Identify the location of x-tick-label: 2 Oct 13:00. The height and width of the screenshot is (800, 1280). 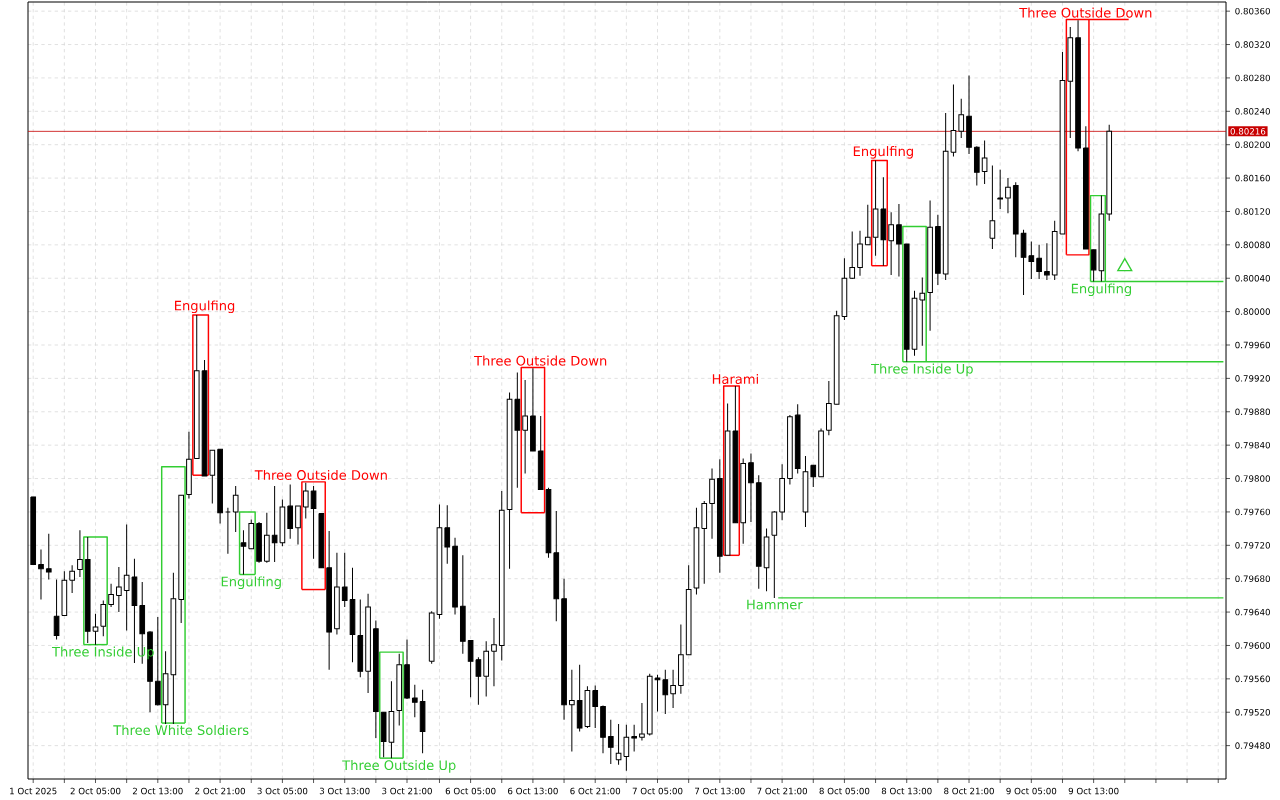
(157, 791).